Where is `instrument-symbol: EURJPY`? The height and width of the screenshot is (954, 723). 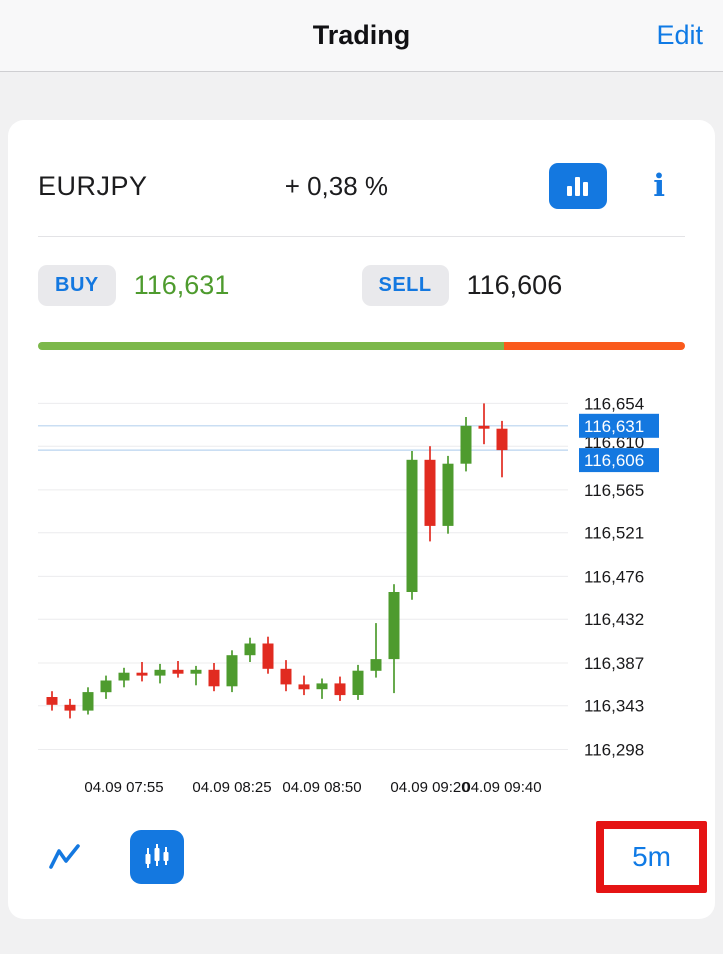
instrument-symbol: EURJPY is located at coordinates (93, 185).